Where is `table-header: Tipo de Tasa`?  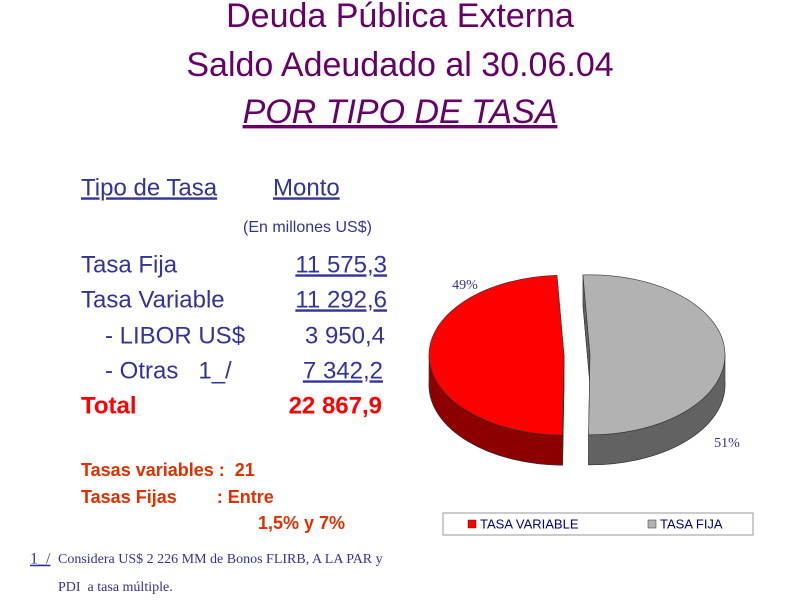 table-header: Tipo de Tasa is located at coordinates (149, 187).